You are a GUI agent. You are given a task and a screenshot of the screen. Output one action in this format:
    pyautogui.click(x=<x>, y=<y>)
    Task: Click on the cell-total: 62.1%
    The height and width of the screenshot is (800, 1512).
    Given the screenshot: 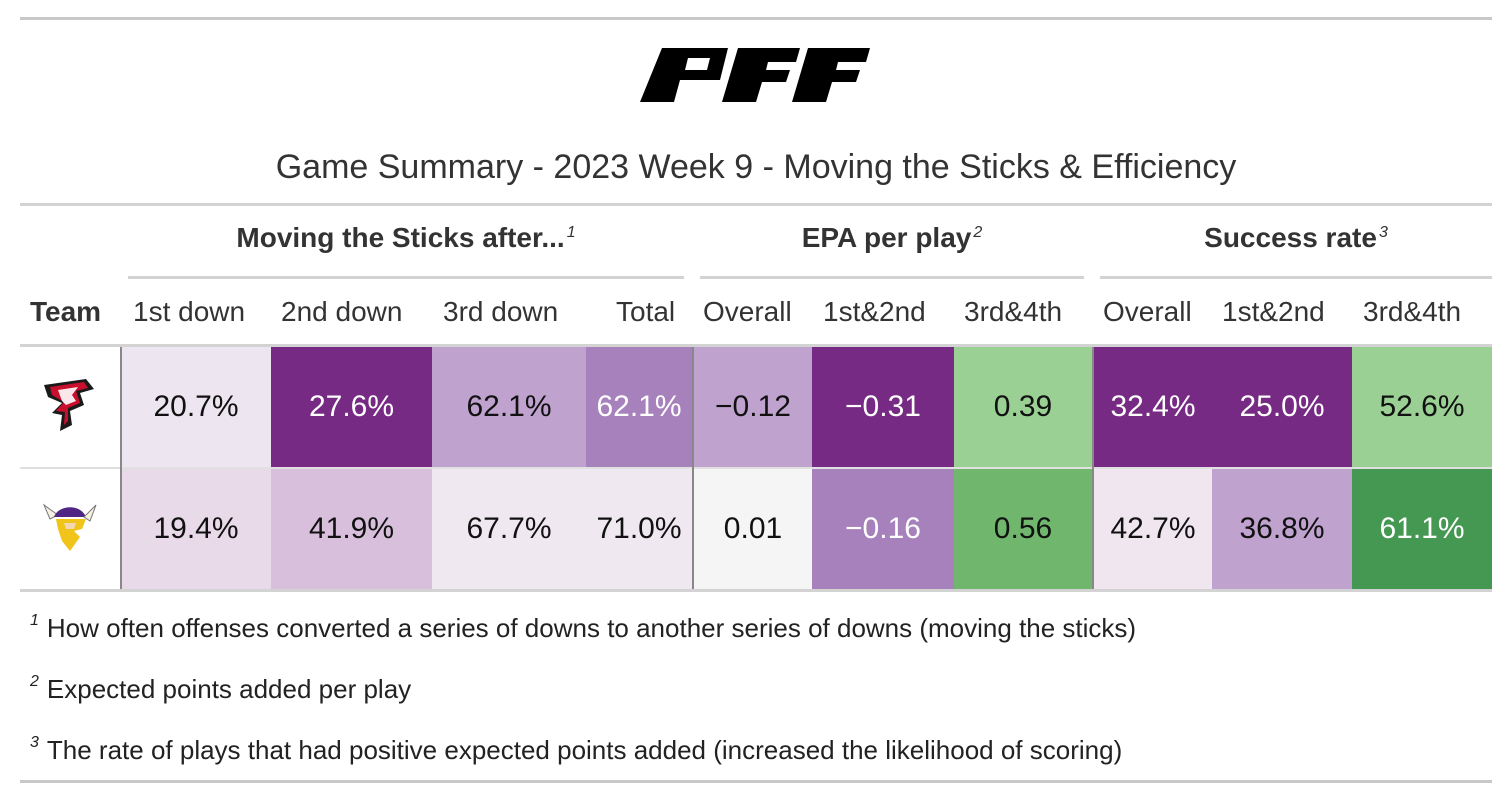 What is the action you would take?
    pyautogui.click(x=639, y=407)
    